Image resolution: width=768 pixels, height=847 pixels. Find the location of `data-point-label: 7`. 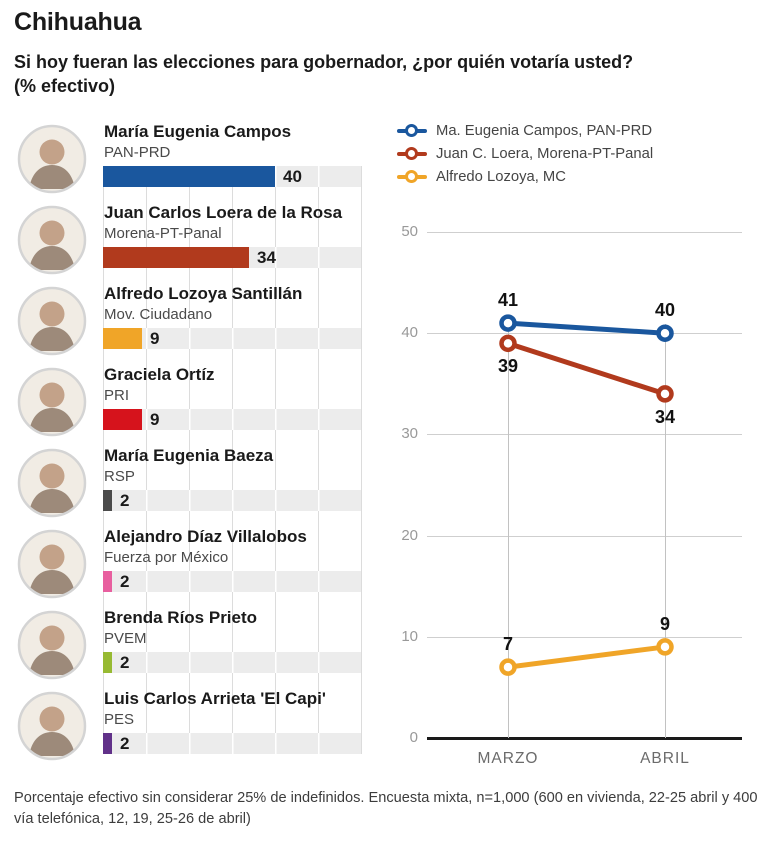

data-point-label: 7 is located at coordinates (507, 644).